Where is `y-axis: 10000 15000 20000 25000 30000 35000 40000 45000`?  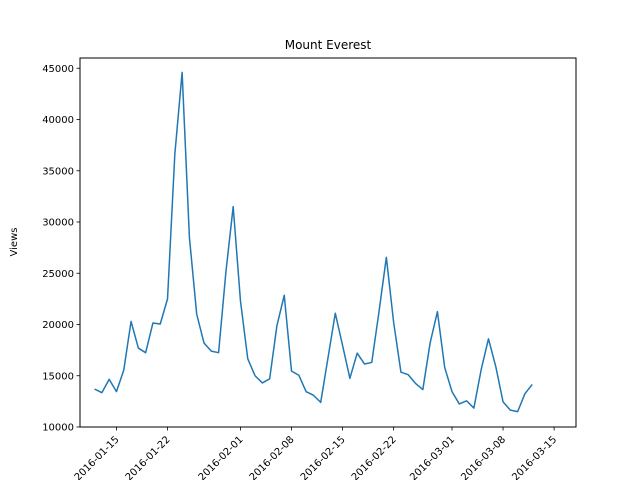 y-axis: 10000 15000 20000 25000 30000 35000 40000 45000 is located at coordinates (61, 249).